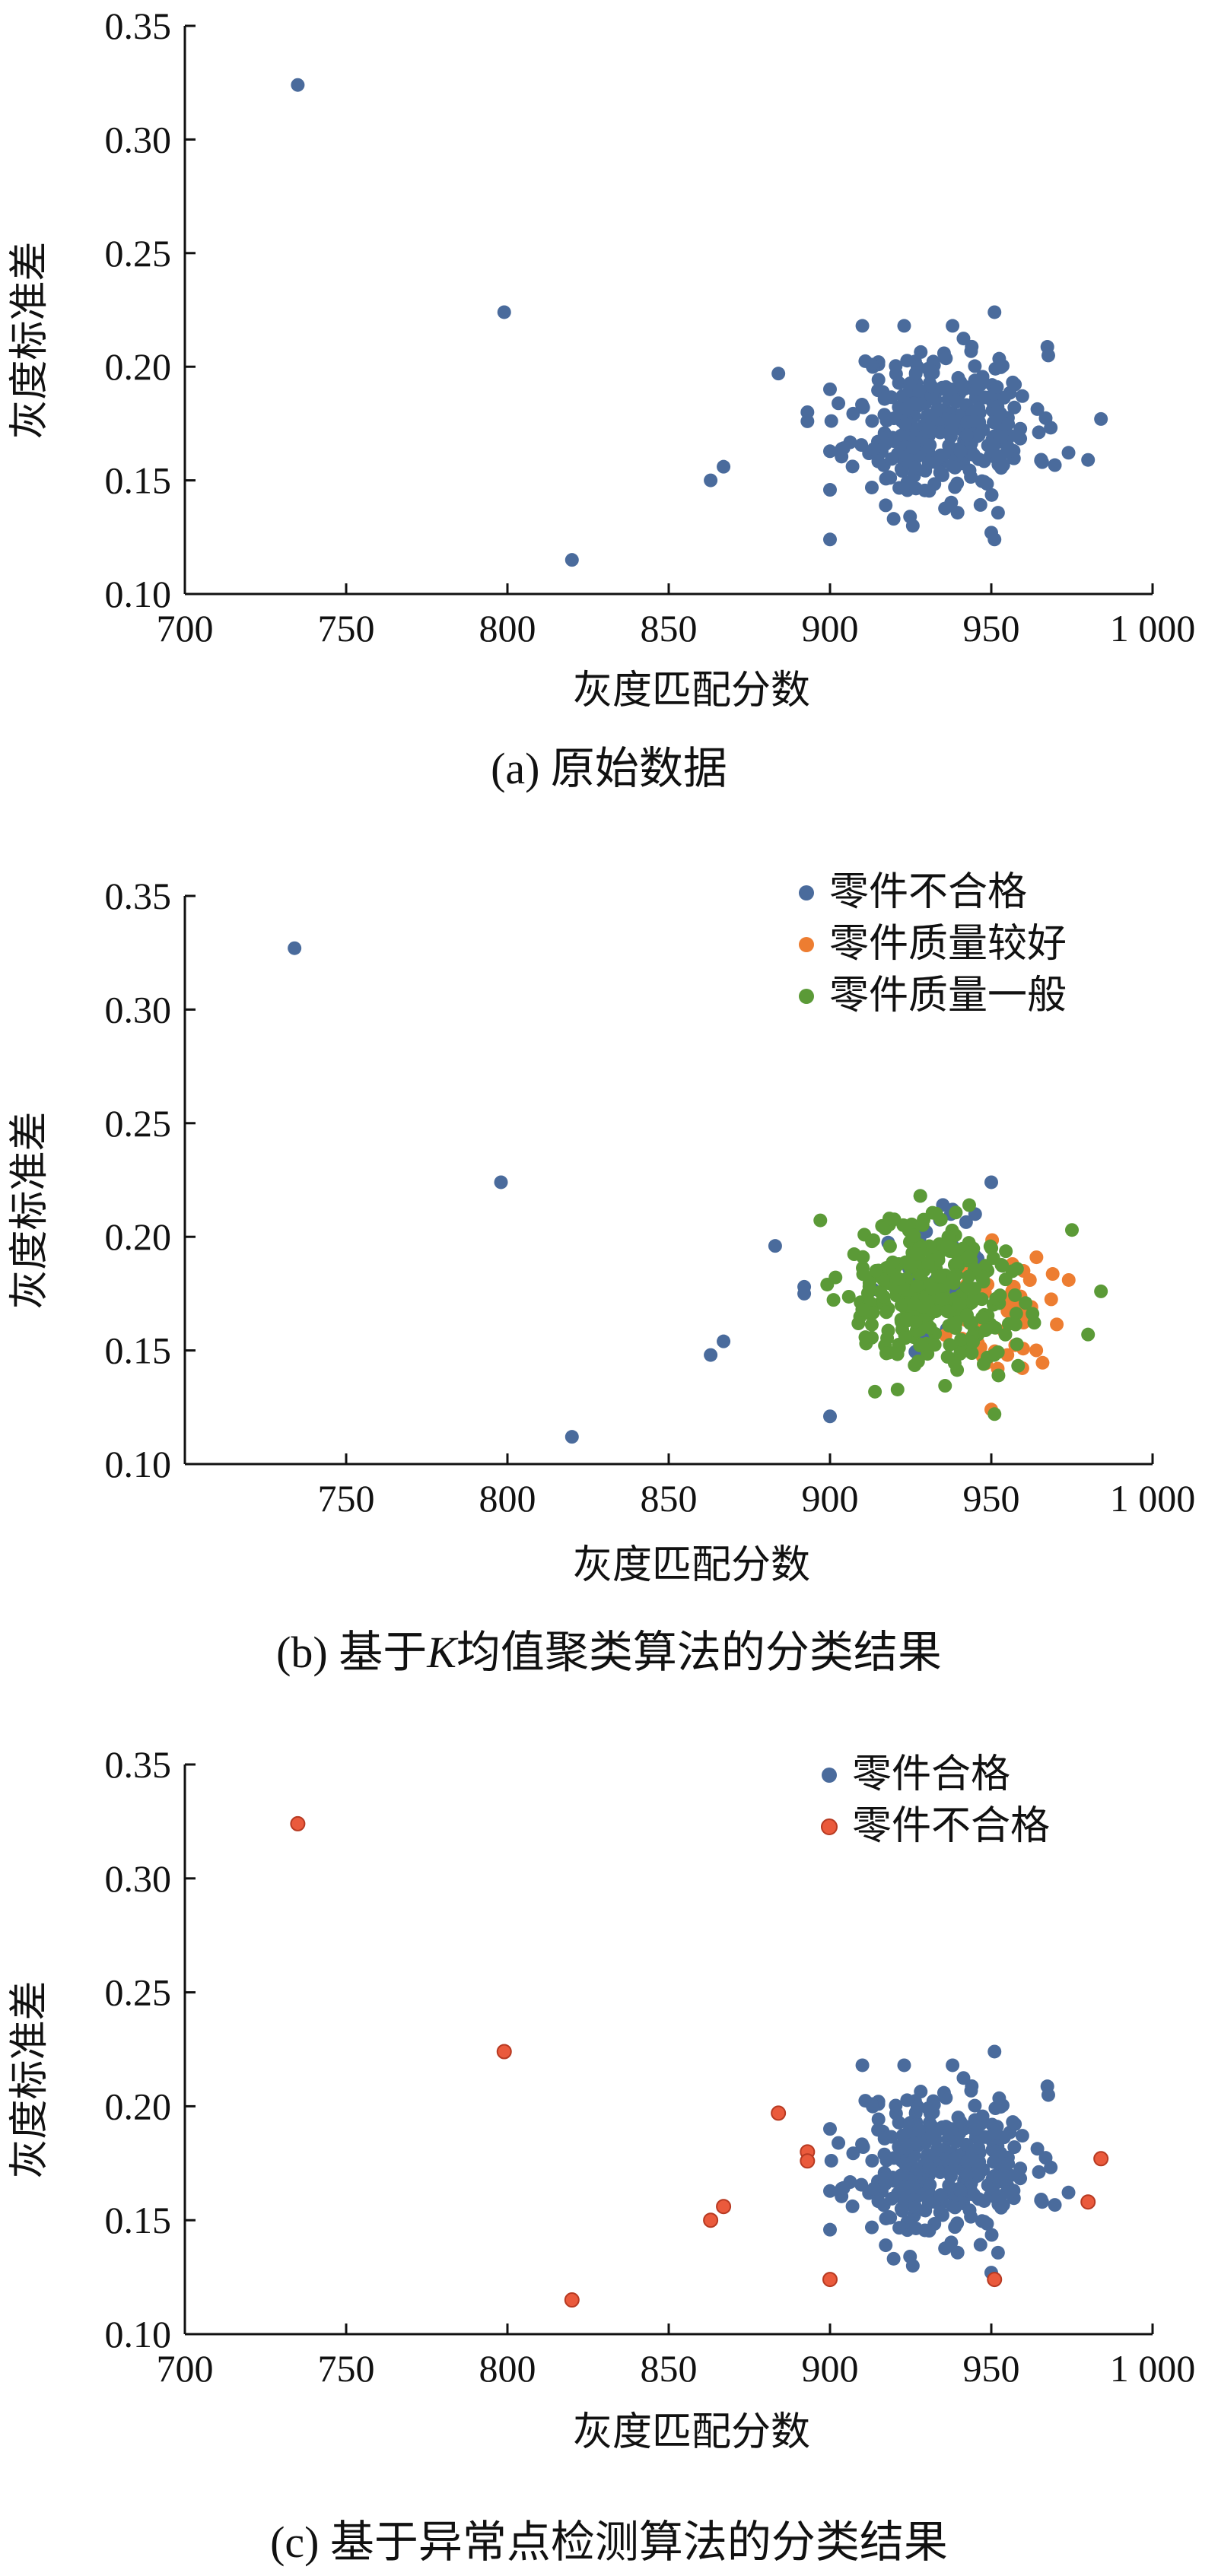  I want to click on legend-label: 零件不合格, so click(951, 1826).